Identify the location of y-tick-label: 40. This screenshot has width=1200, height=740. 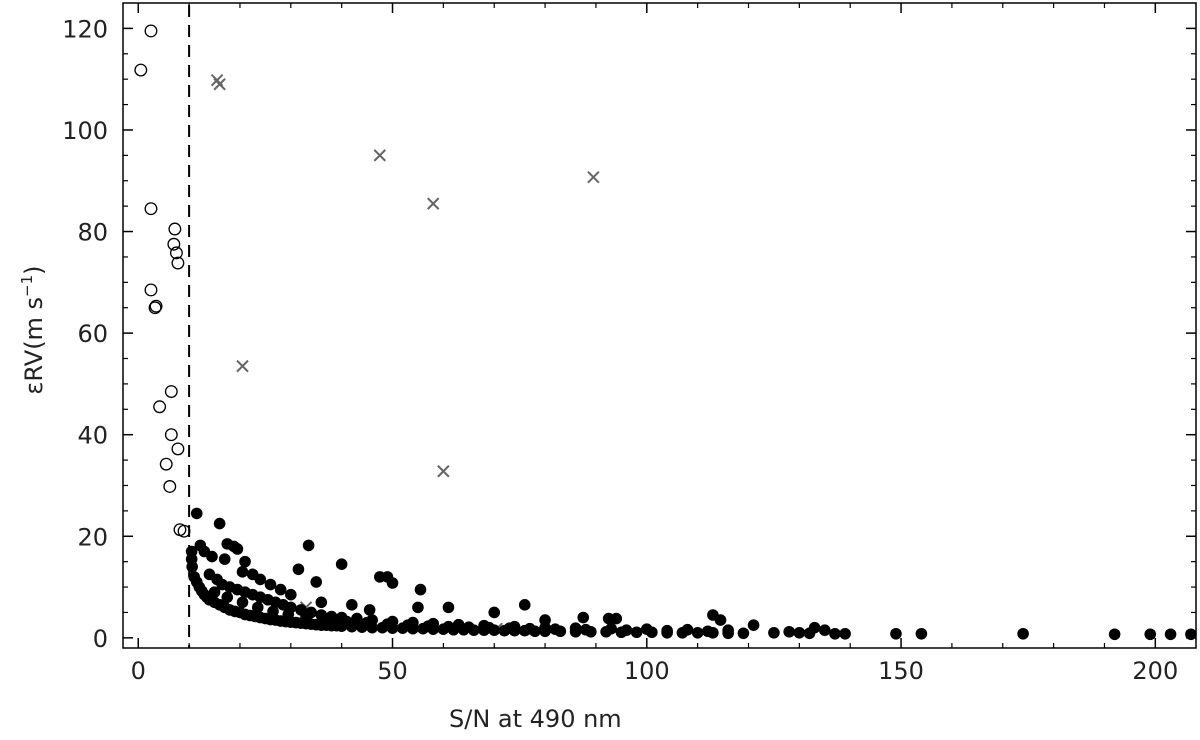
(92, 436).